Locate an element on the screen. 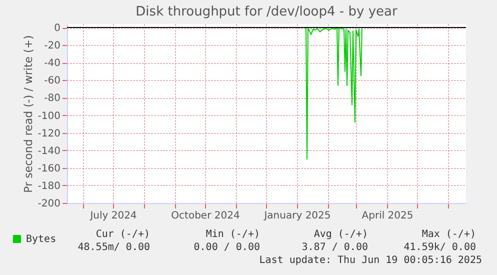  x-tick-label: July 2024 is located at coordinates (113, 216).